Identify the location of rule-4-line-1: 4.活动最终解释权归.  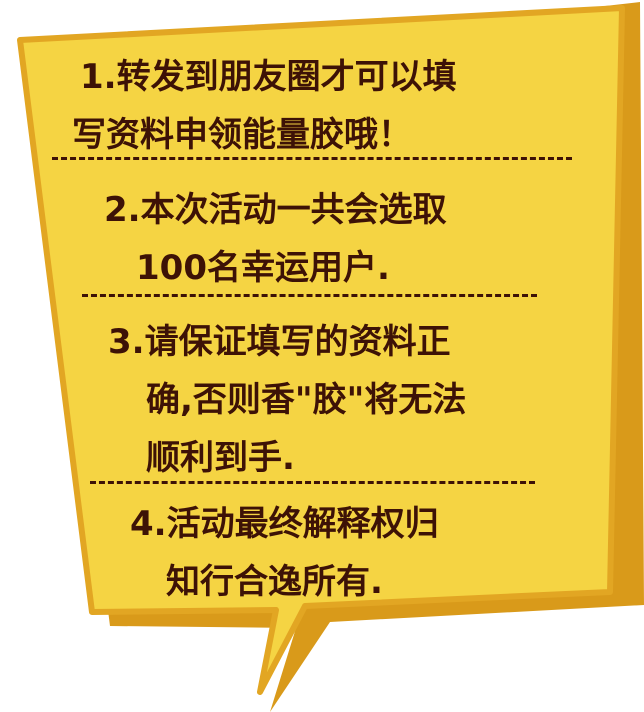
(284, 524).